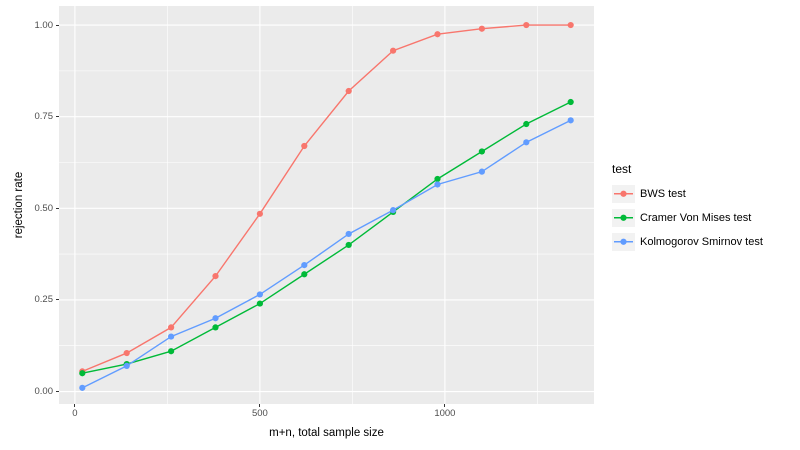 Image resolution: width=800 pixels, height=450 pixels. I want to click on x-axis-title: m+n, total sample size, so click(326, 433).